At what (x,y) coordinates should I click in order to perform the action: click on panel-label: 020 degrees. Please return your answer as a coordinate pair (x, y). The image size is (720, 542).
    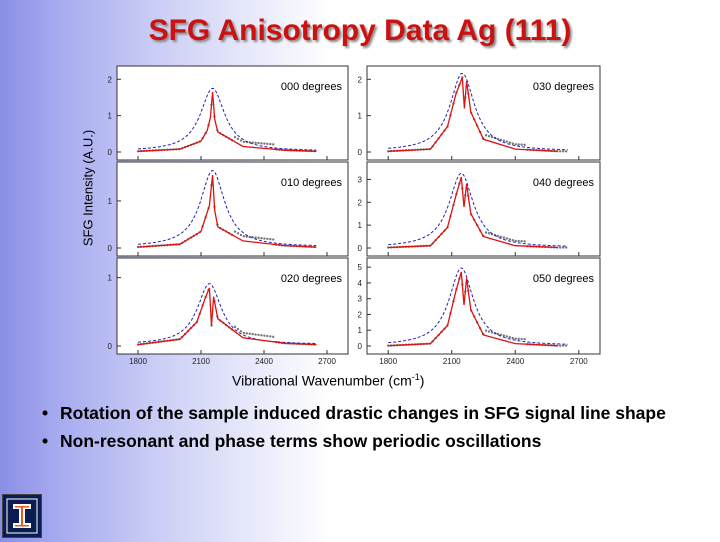
    Looking at the image, I should click on (312, 279).